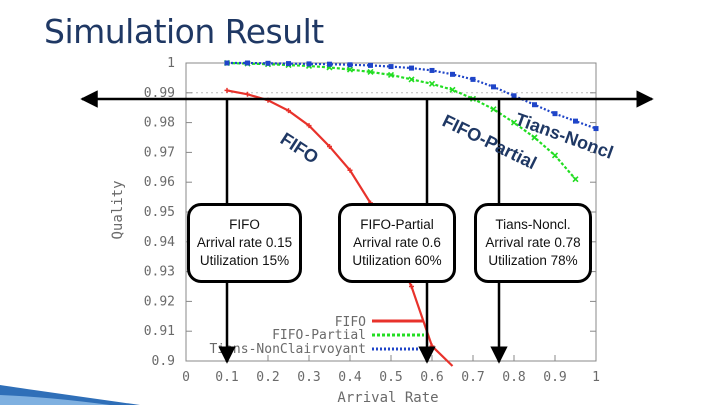  I want to click on slide-title: Simulation Result, so click(184, 31).